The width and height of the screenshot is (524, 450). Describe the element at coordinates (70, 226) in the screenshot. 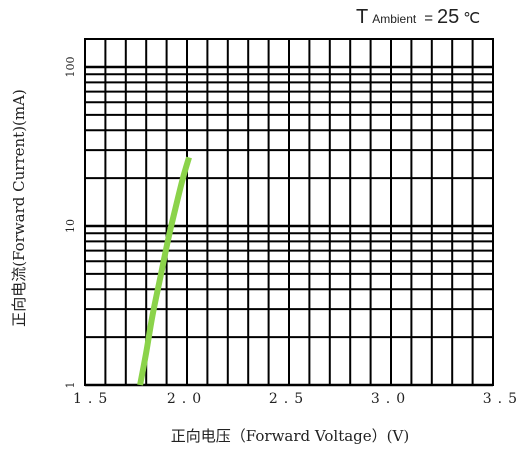

I see `y-tick-label: 10` at that location.